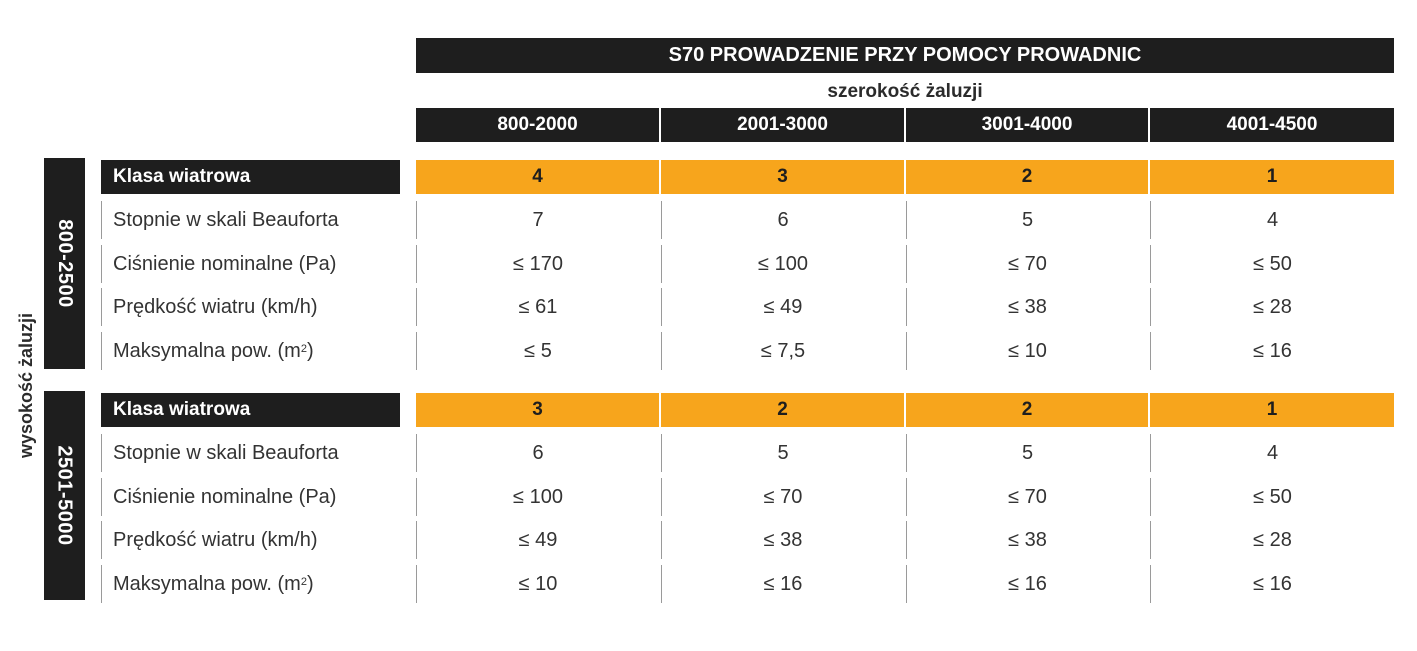  Describe the element at coordinates (537, 220) in the screenshot. I see `table-cell: 7` at that location.